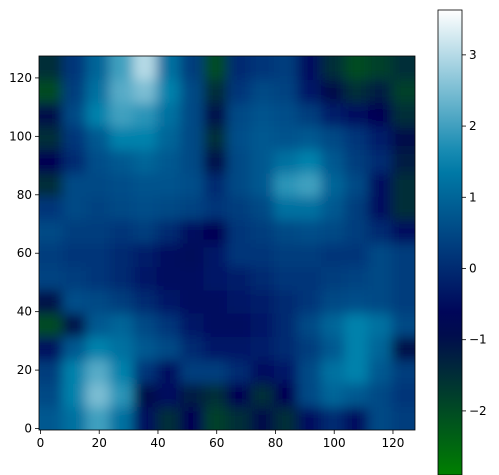  Describe the element at coordinates (473, 197) in the screenshot. I see `colorbar-tick-label: 1` at that location.